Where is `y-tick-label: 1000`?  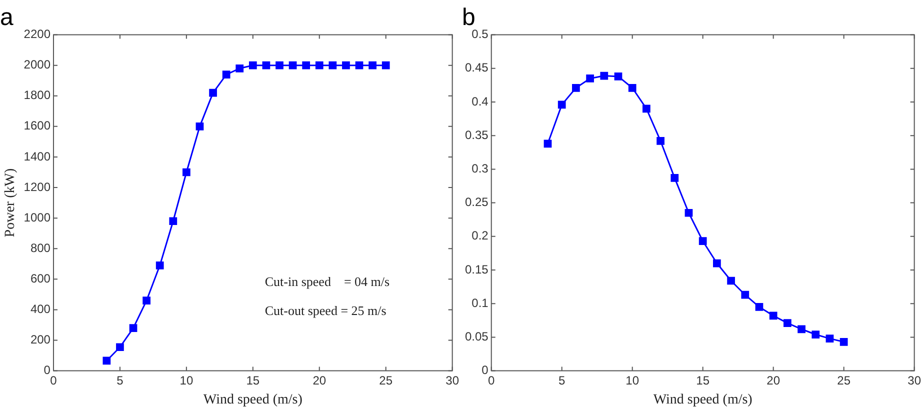 y-tick-label: 1000 is located at coordinates (37, 217).